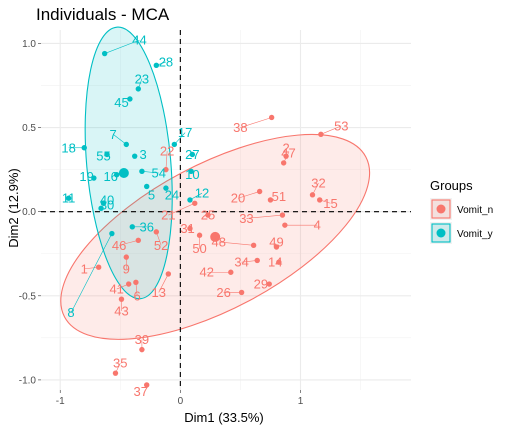  I want to click on point-label: 33, so click(246, 218).